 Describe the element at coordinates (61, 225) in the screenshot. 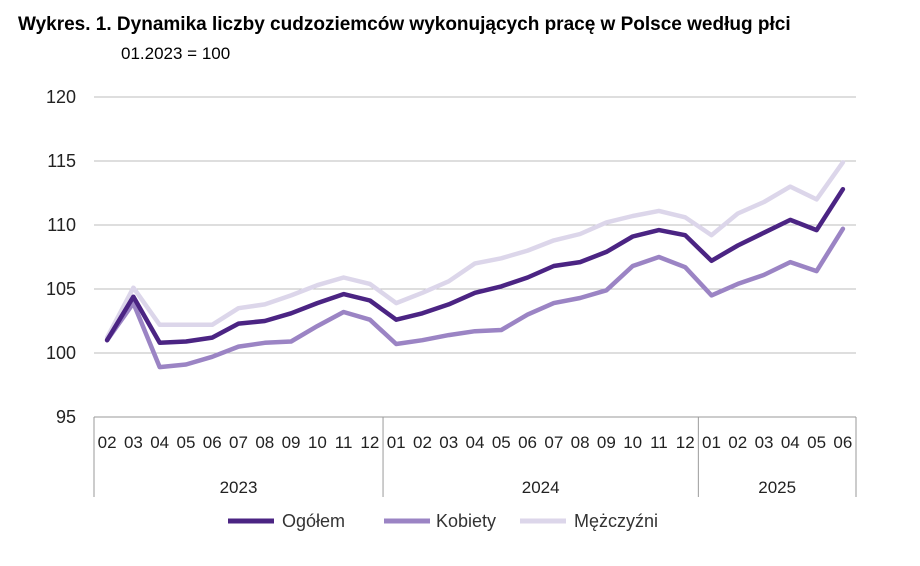

I see `y-tick-label: 110` at that location.